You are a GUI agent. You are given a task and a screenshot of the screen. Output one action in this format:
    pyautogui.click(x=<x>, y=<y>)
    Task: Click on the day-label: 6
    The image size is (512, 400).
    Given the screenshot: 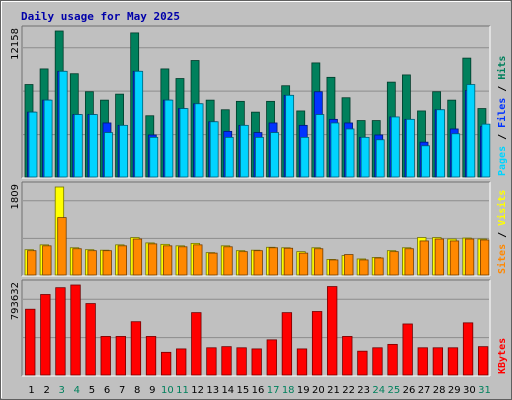 What is the action you would take?
    pyautogui.click(x=107, y=390)
    